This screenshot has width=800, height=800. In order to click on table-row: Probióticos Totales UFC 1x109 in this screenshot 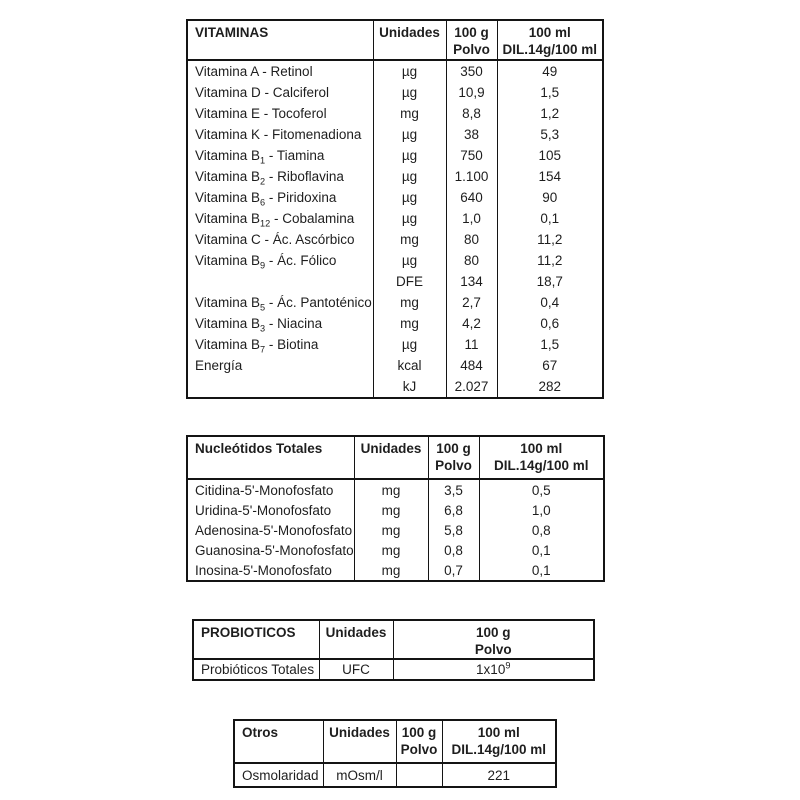, I will do `click(393, 669)`.